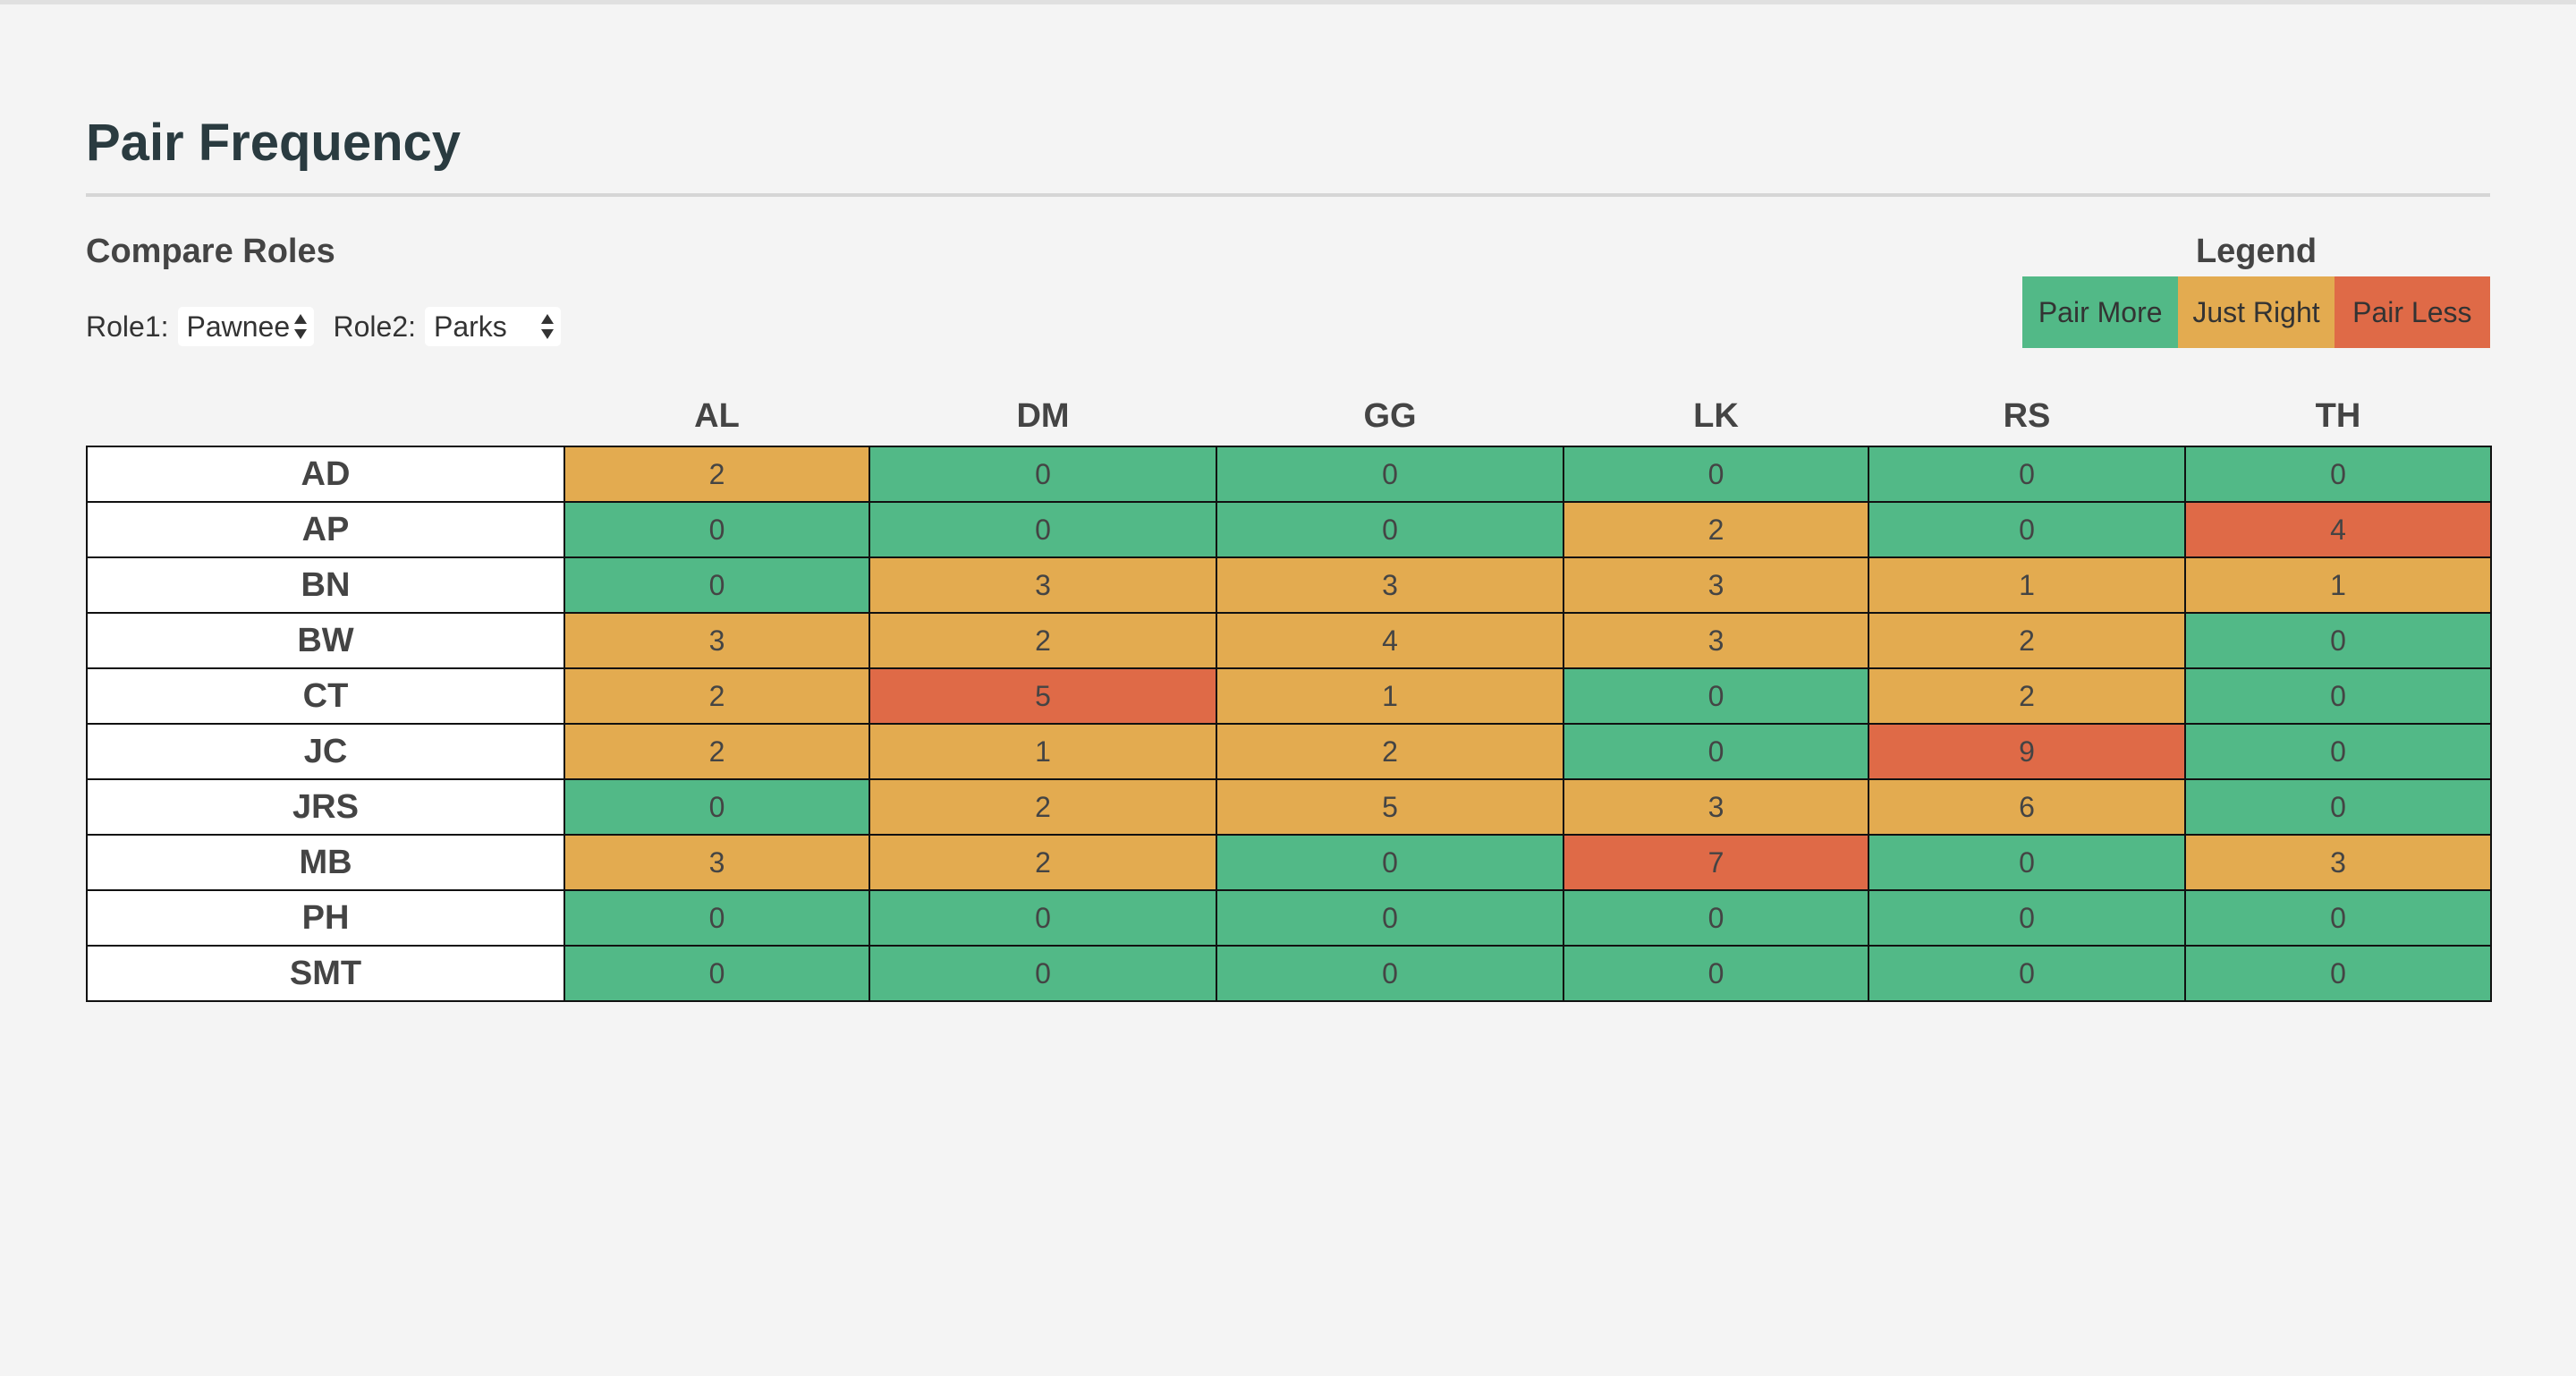  What do you see at coordinates (325, 696) in the screenshot?
I see `row-header: CT` at bounding box center [325, 696].